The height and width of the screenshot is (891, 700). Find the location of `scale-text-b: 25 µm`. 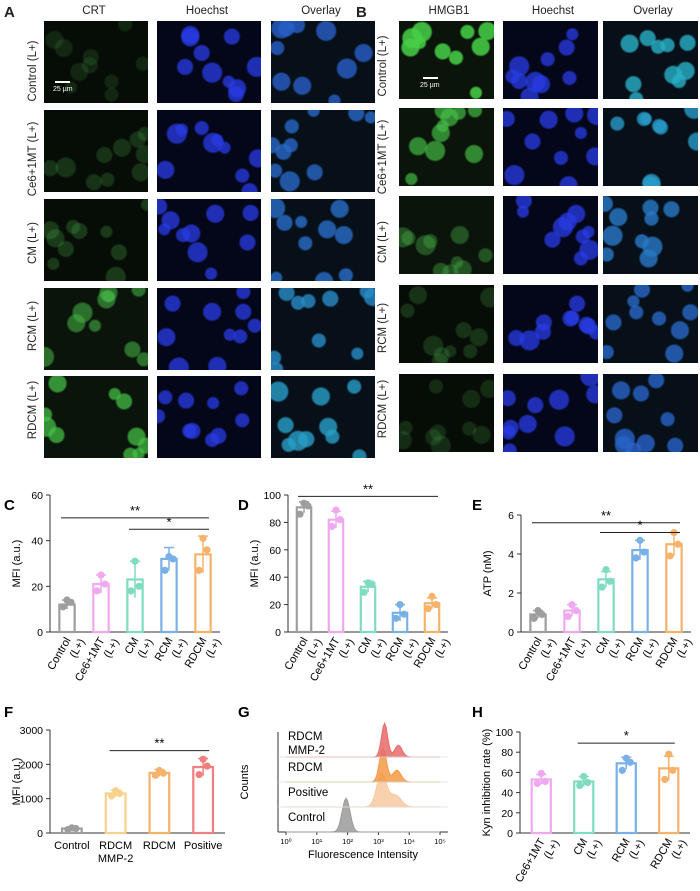

scale-text-b: 25 µm is located at coordinates (430, 85).